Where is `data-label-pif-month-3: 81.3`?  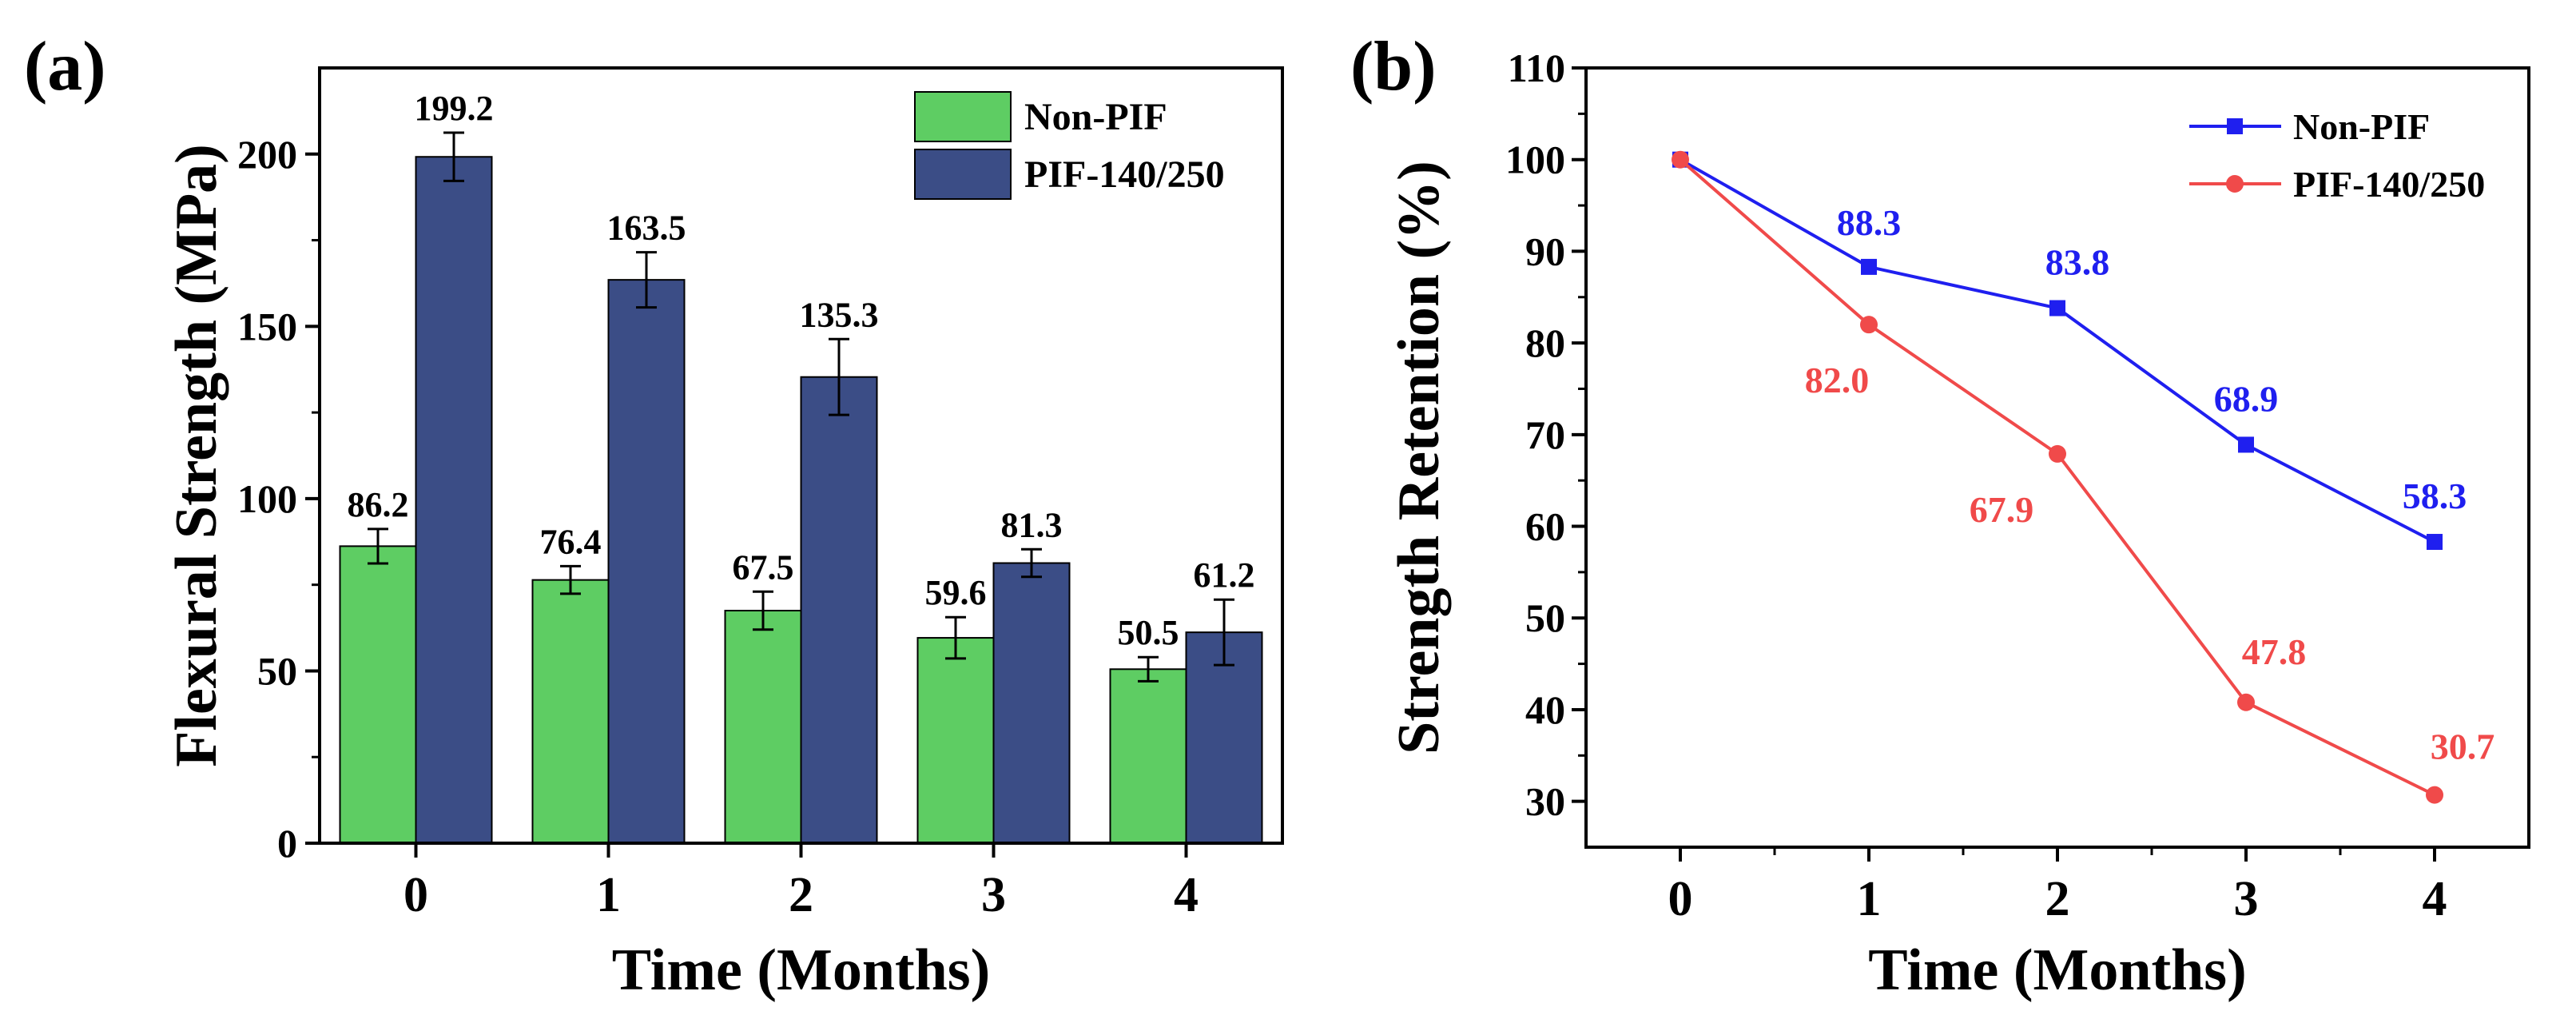
data-label-pif-month-3: 81.3 is located at coordinates (1032, 525).